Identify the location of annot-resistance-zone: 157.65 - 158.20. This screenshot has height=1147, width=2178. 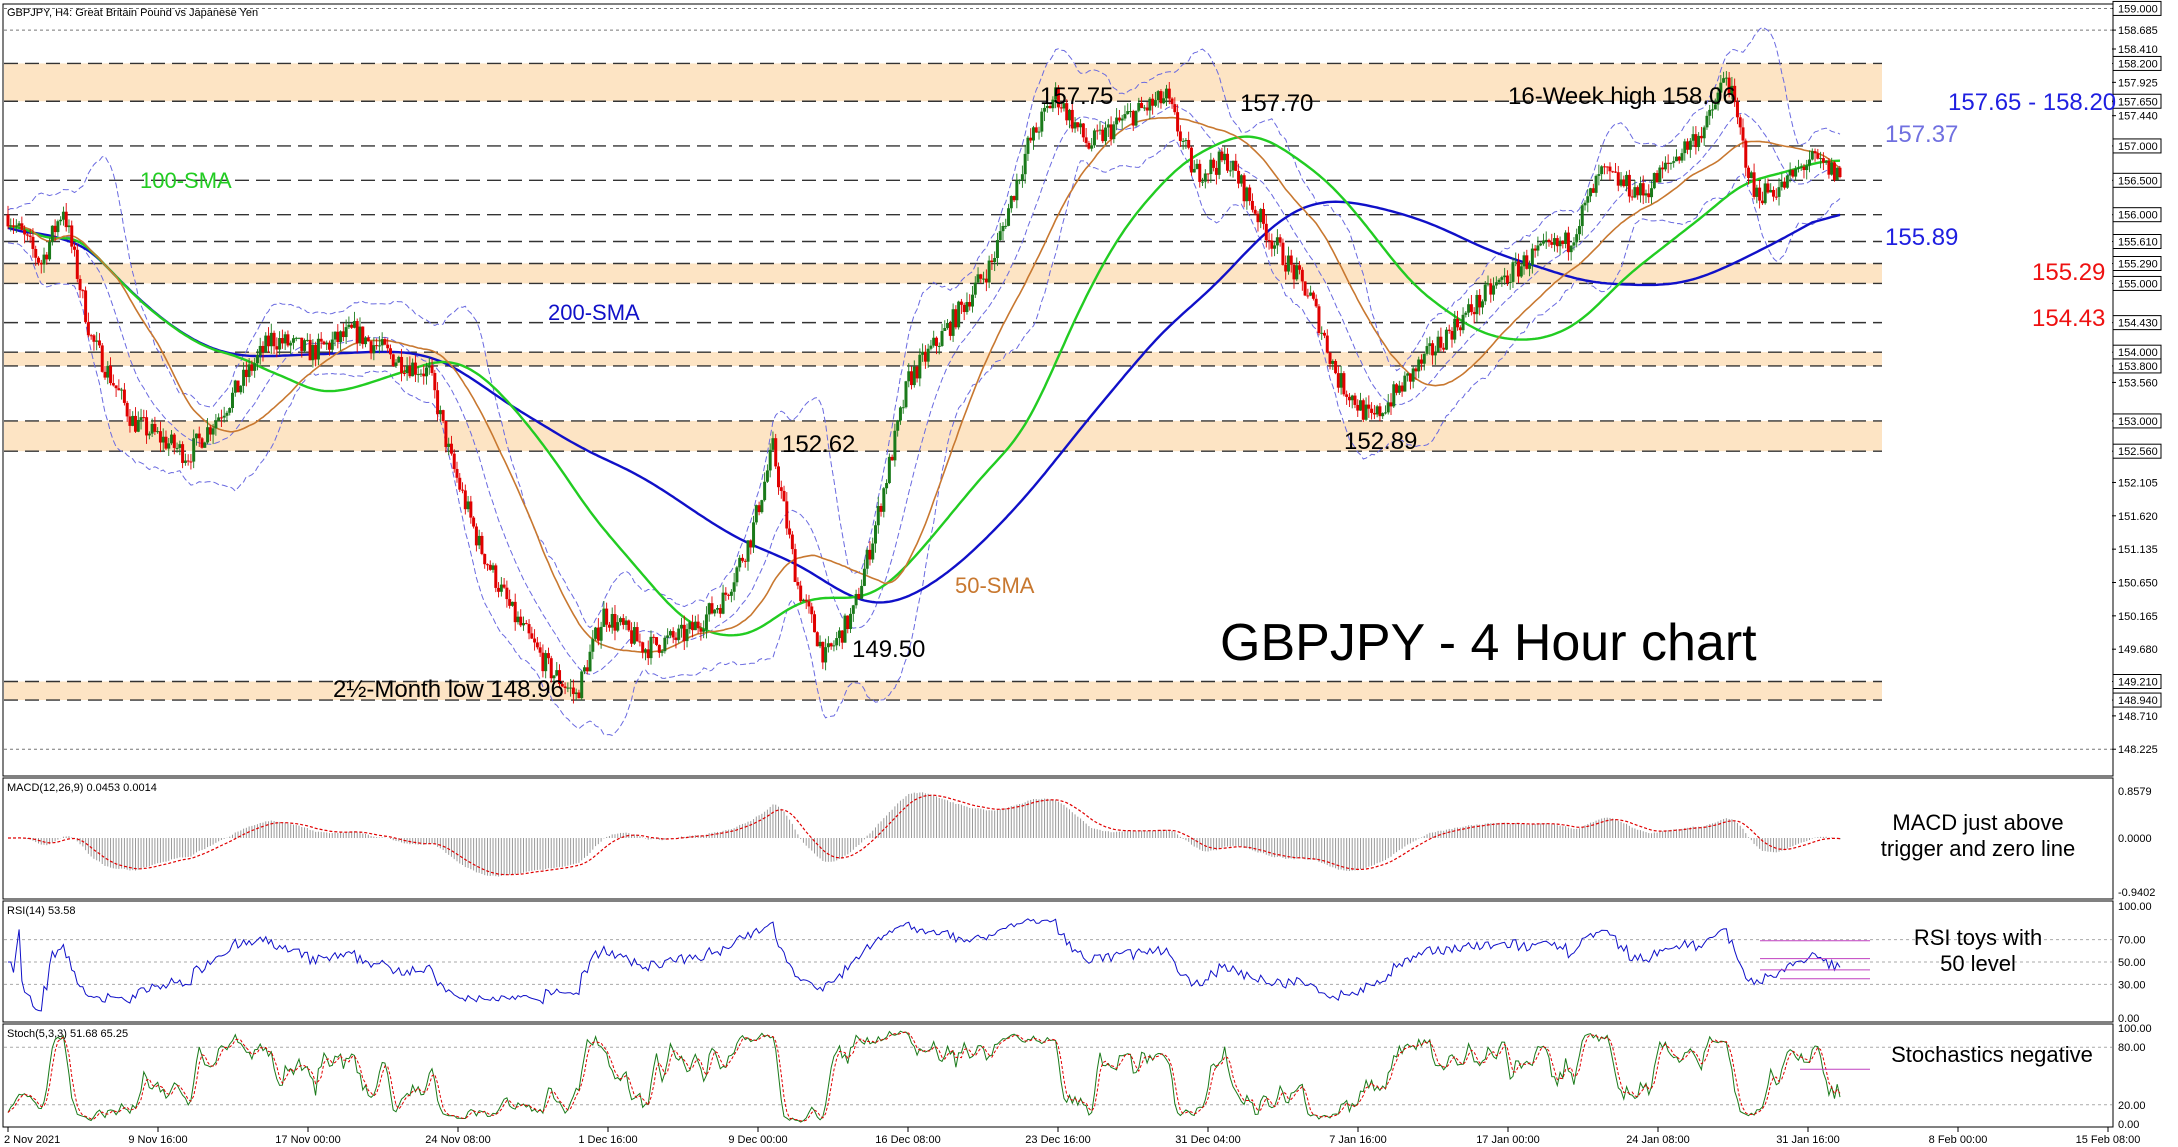
(2032, 102).